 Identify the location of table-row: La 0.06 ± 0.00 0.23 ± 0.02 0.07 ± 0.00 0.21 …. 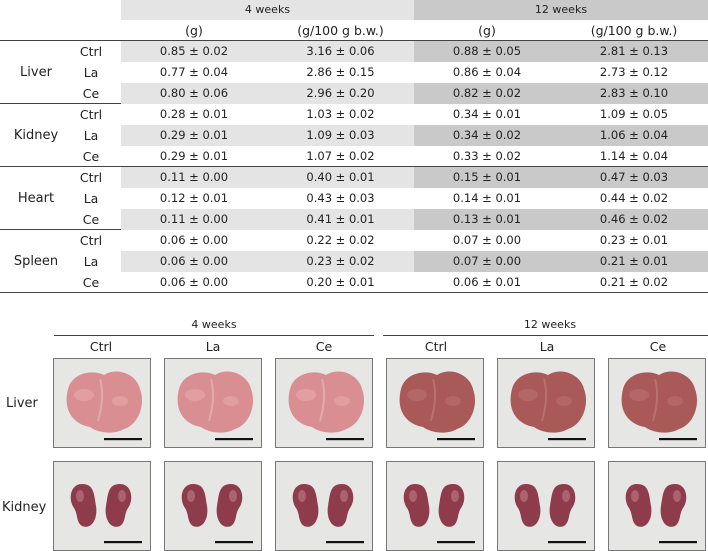
(354, 261).